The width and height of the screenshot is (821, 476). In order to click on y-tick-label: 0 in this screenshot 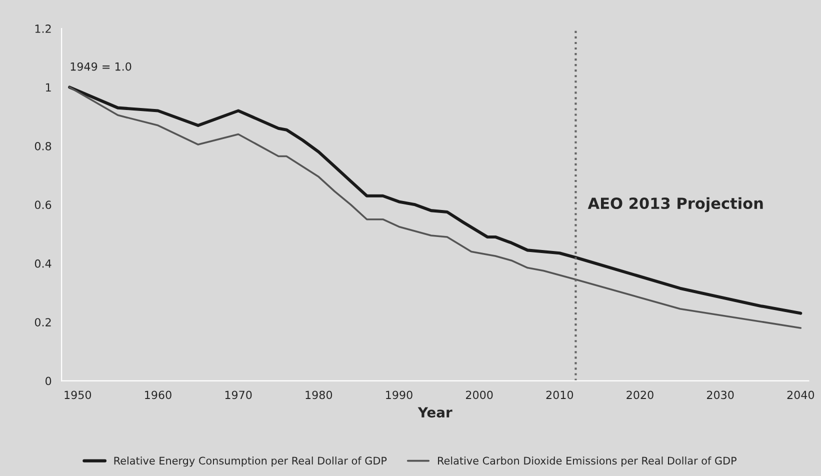, I will do `click(49, 381)`.